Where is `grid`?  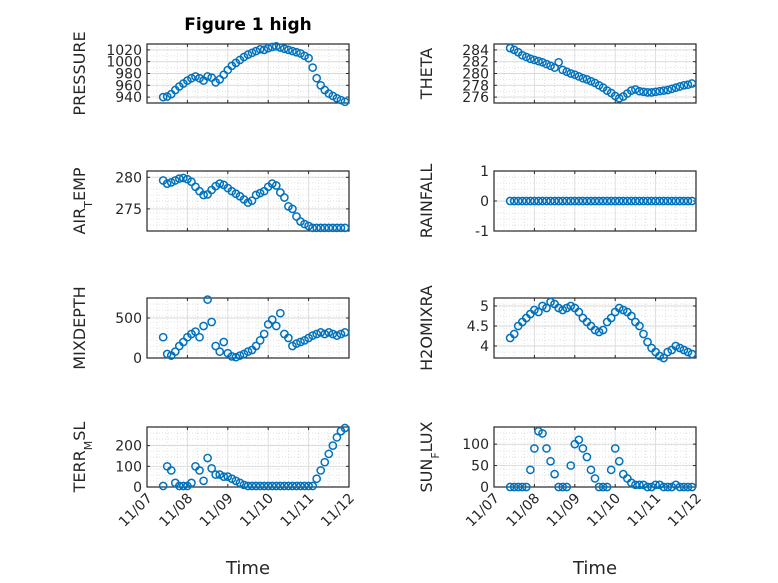 grid is located at coordinates (248, 457).